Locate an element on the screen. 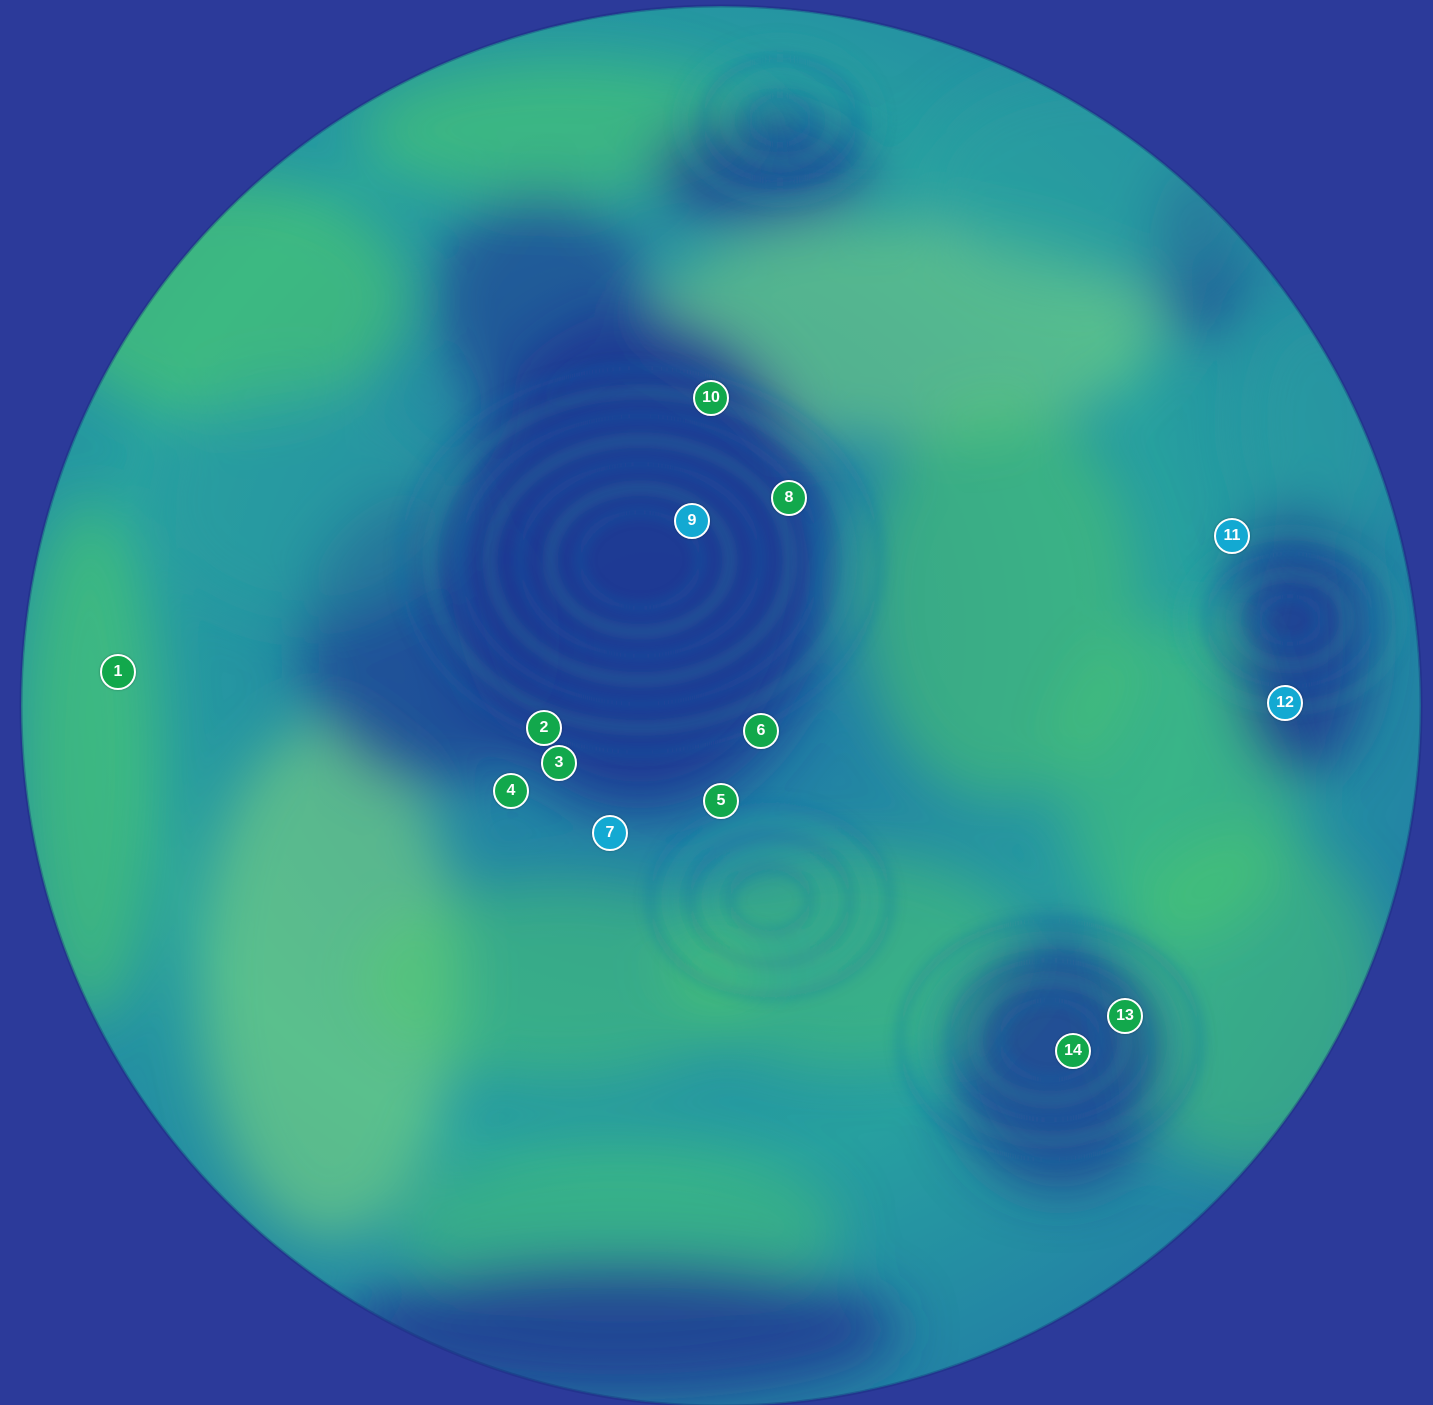 This screenshot has height=1405, width=1433. location-marker-13: 13 is located at coordinates (1125, 1016).